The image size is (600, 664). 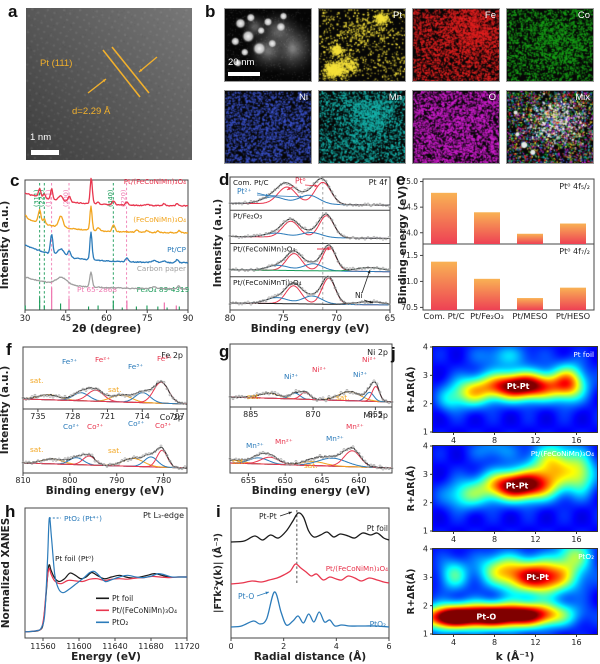 What do you see at coordinates (147, 319) in the screenshot?
I see `svg-text: 75` at bounding box center [147, 319].